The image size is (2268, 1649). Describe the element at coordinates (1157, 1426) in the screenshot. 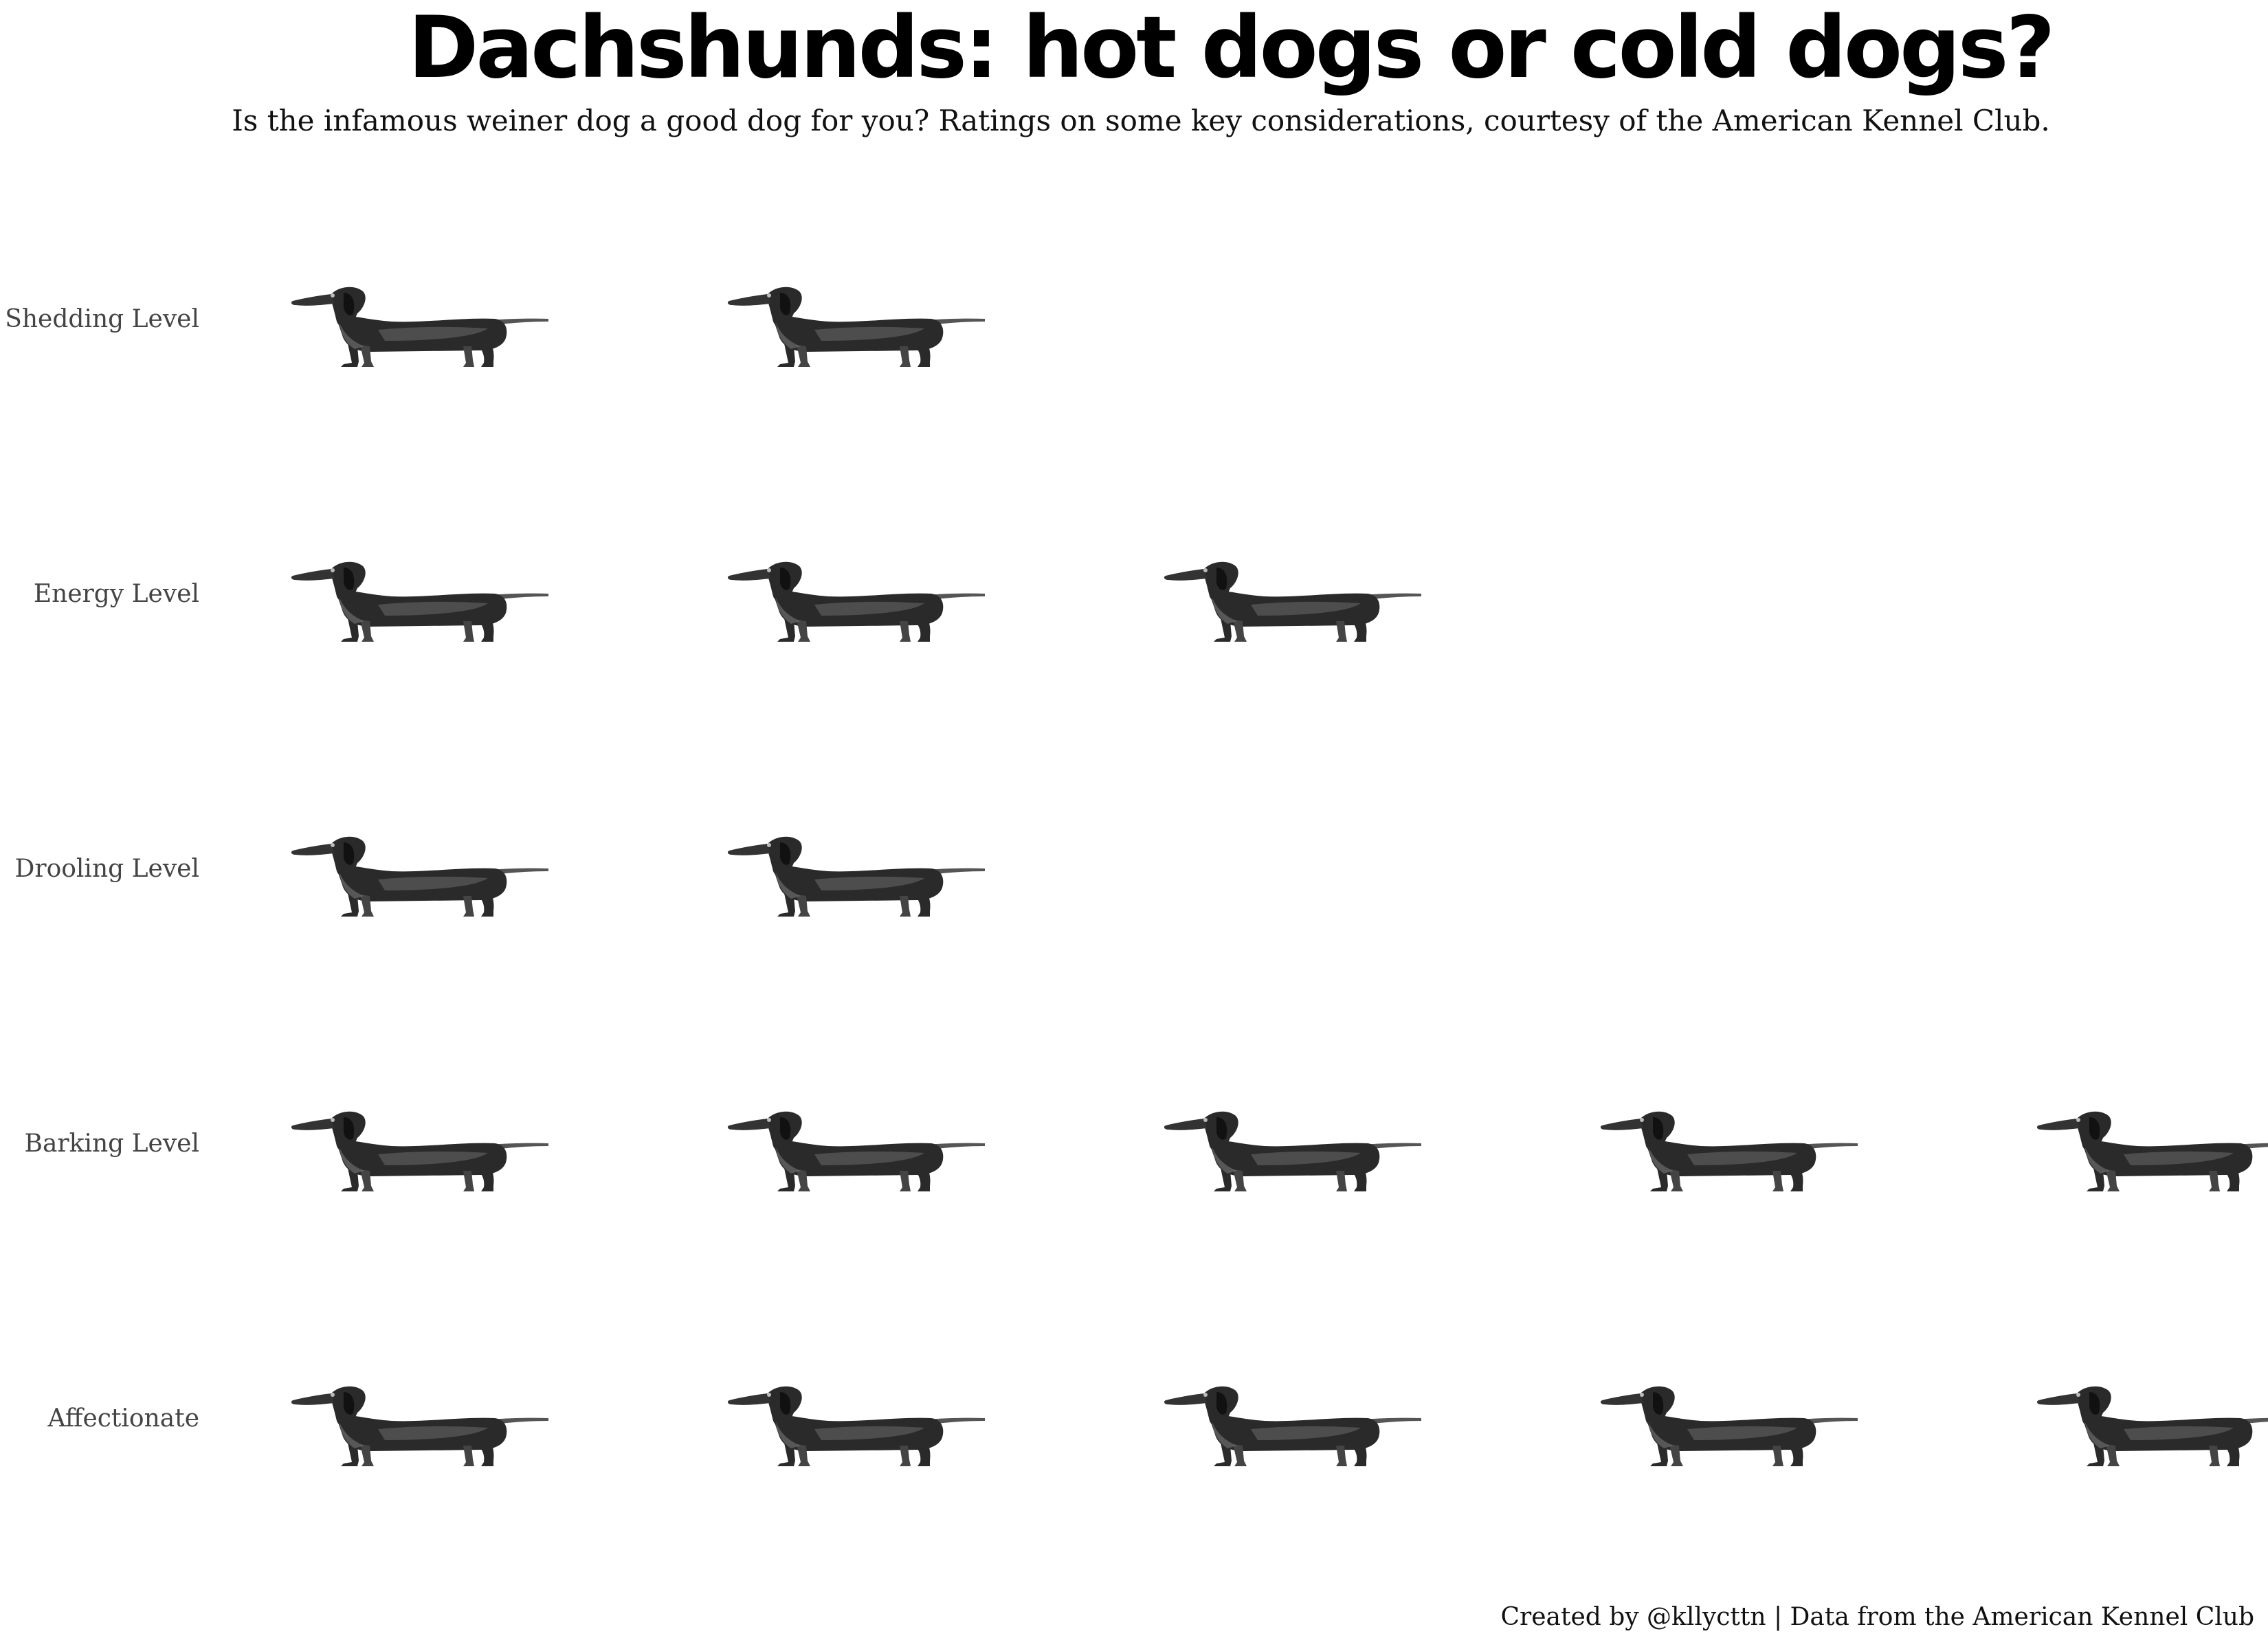

I see `rating-row: Affectionate` at that location.